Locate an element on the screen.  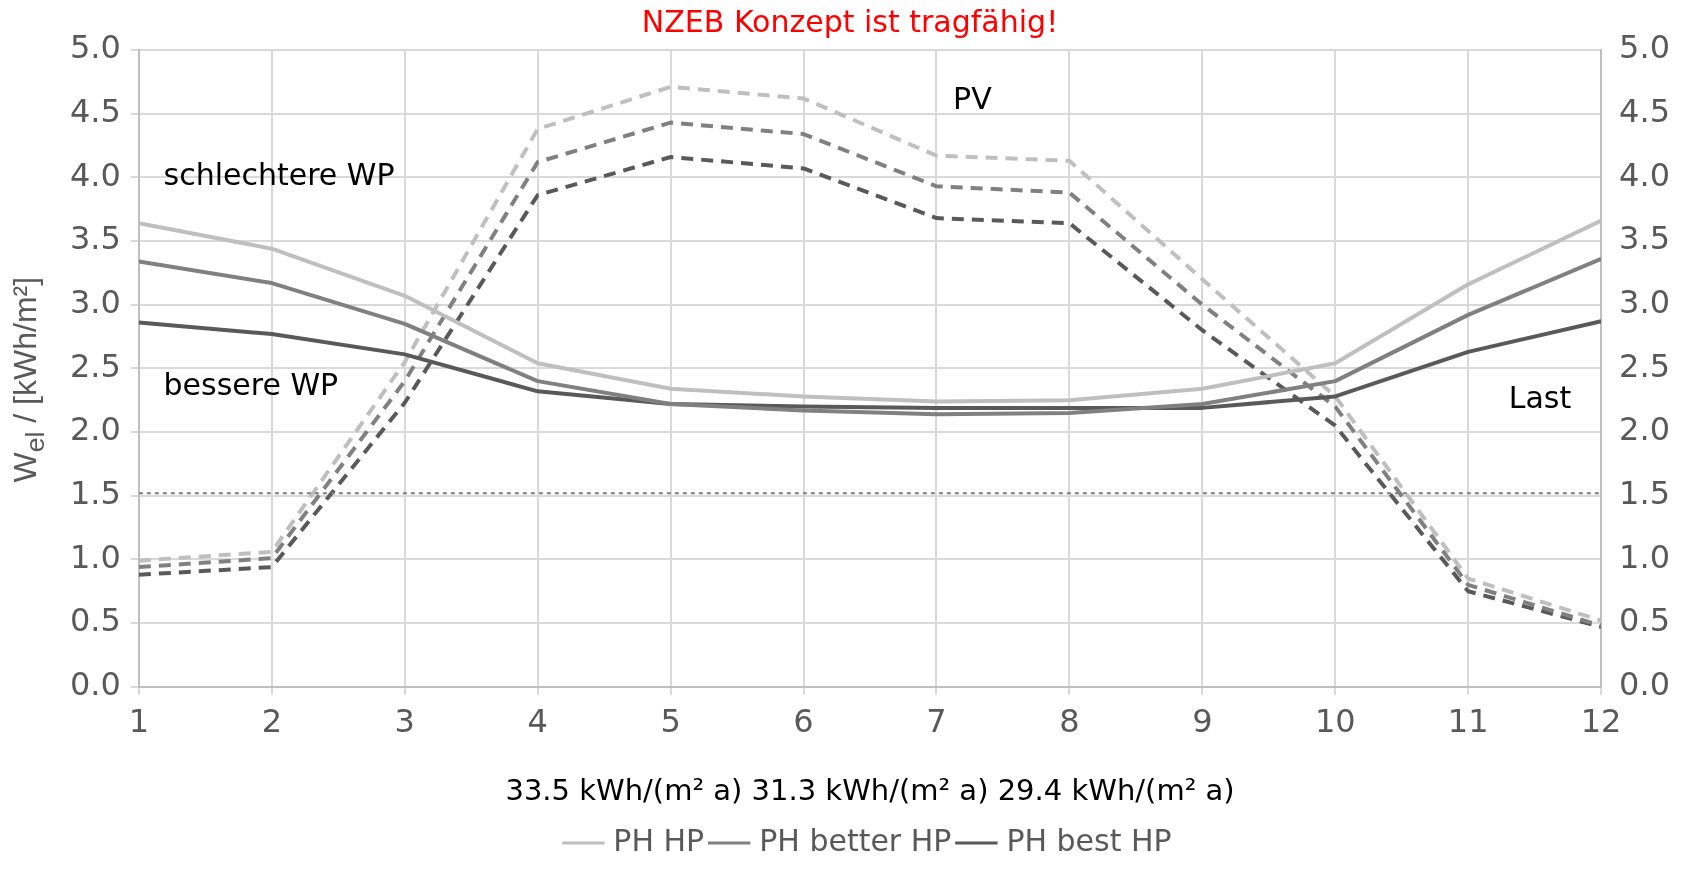
y-tick-label: 2.0 is located at coordinates (95, 429).